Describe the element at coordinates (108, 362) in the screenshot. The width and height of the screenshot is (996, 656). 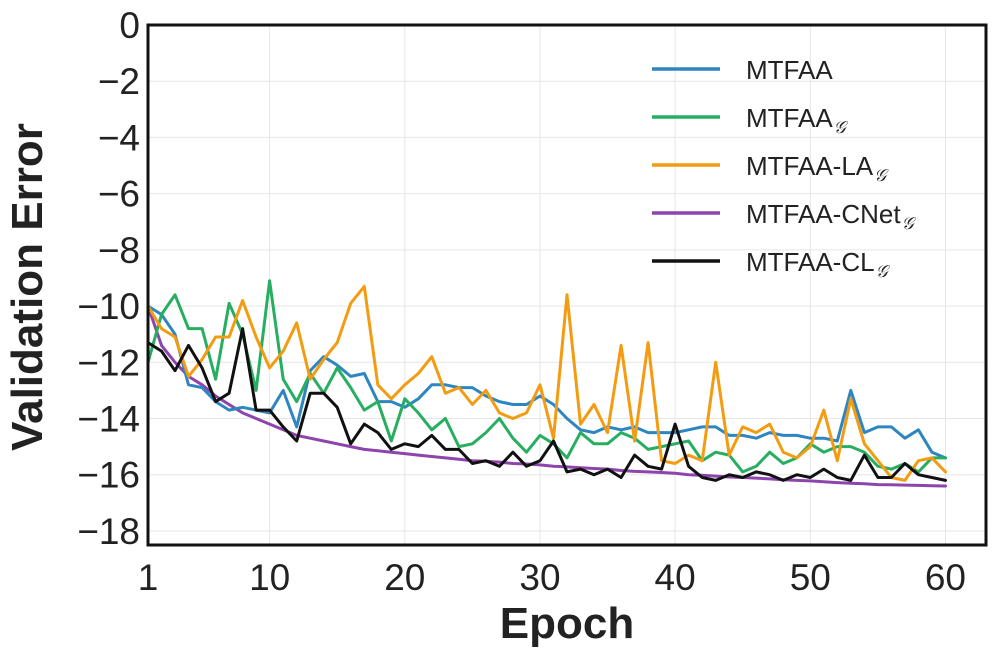
I see `y-tick-label: −12` at that location.